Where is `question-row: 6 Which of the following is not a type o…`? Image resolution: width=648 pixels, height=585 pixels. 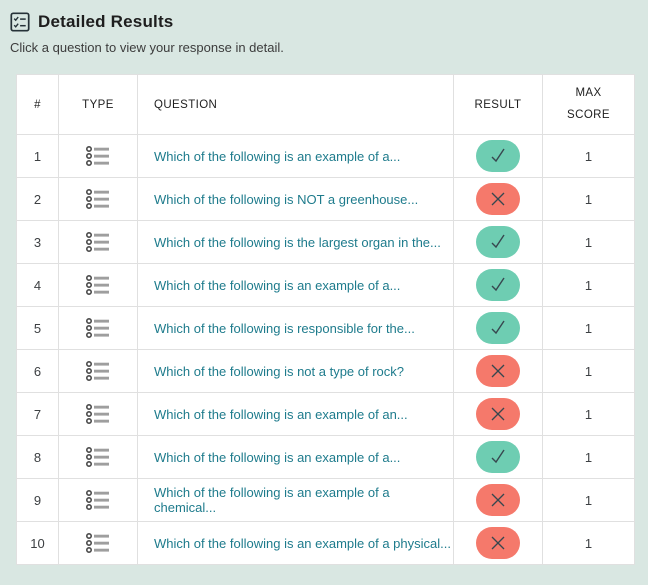 question-row: 6 Which of the following is not a type o… is located at coordinates (325, 371).